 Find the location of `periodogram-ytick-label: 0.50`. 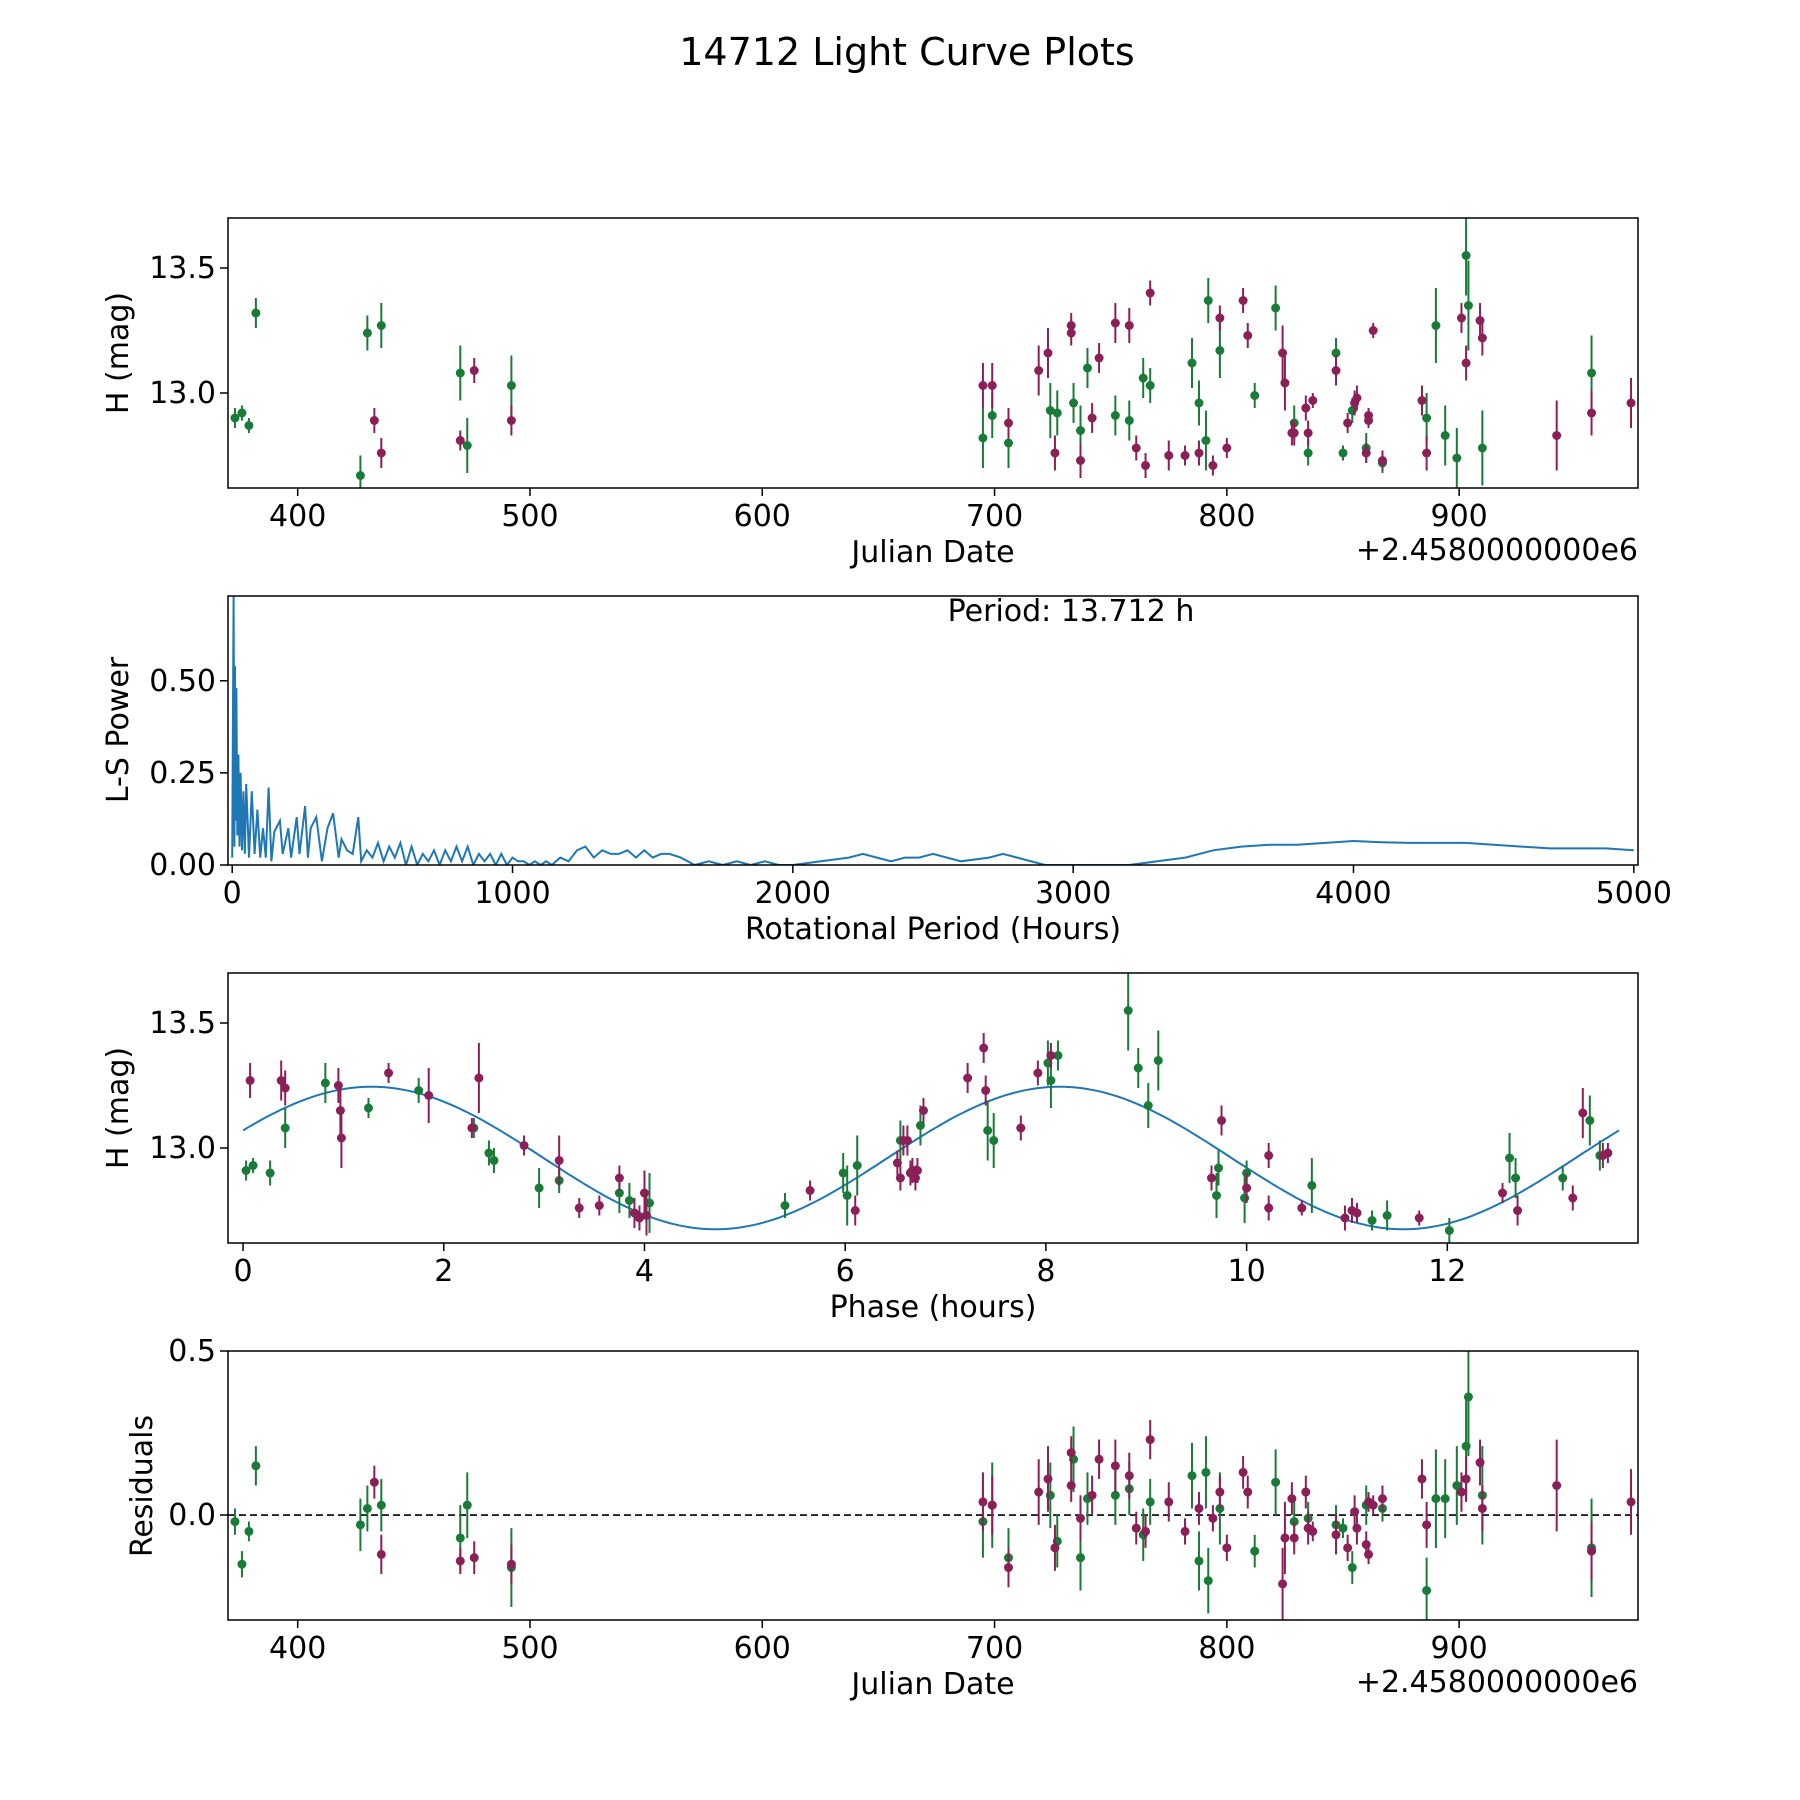

periodogram-ytick-label: 0.50 is located at coordinates (182, 681).